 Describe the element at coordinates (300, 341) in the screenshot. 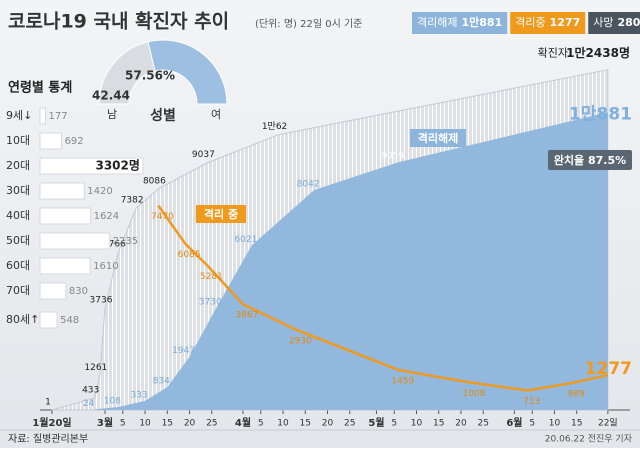

I see `isolated-value-label: 2930` at that location.